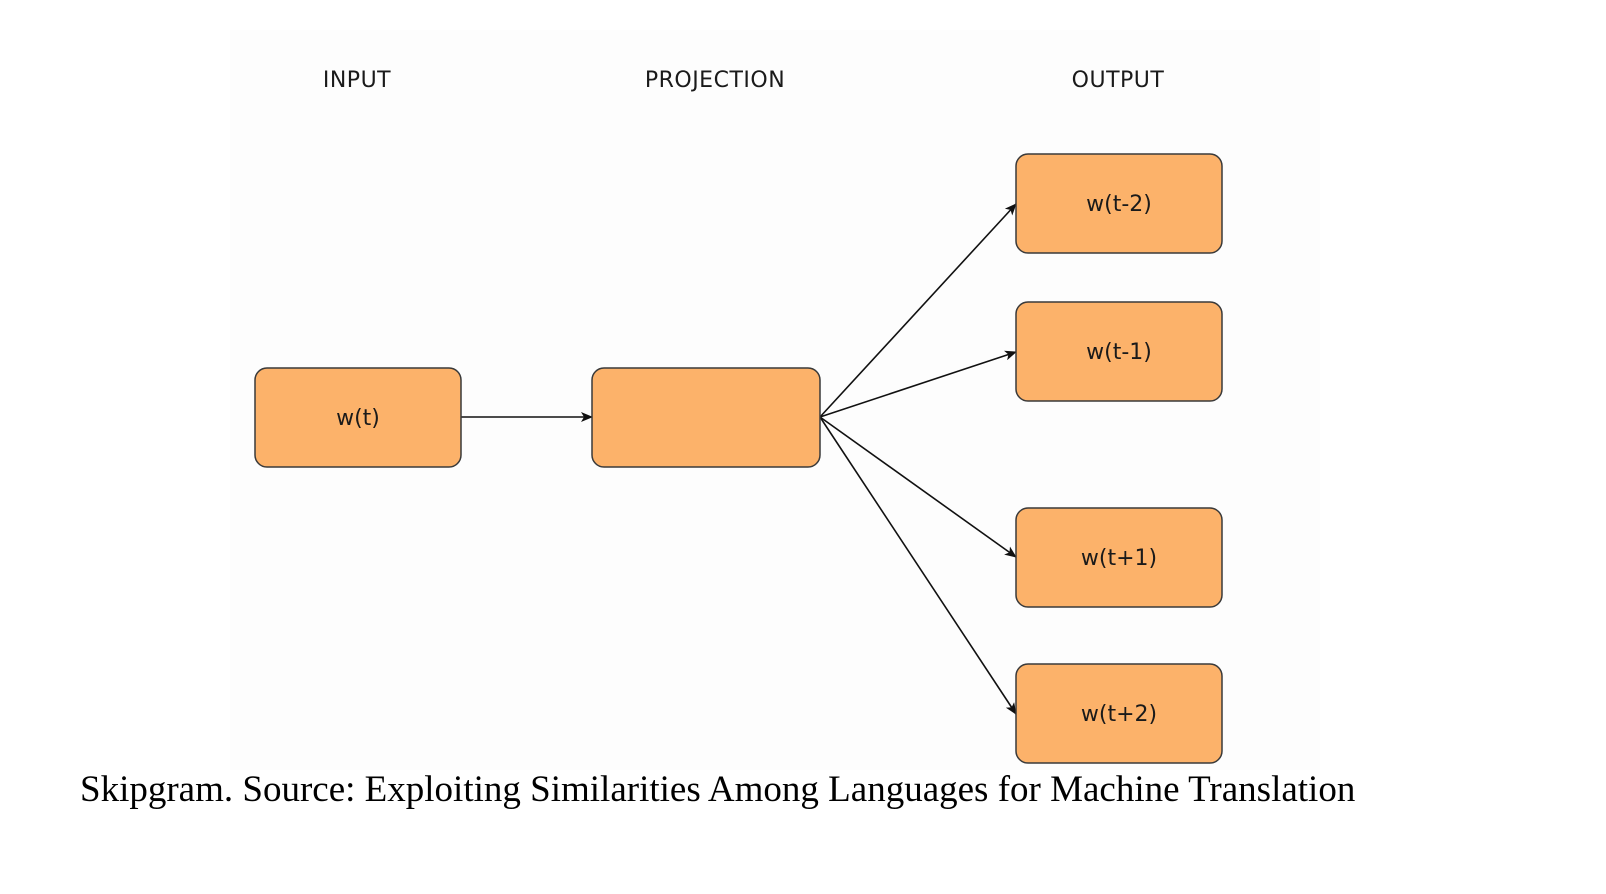 The image size is (1606, 894). What do you see at coordinates (357, 80) in the screenshot?
I see `column-label-input: INPUT` at bounding box center [357, 80].